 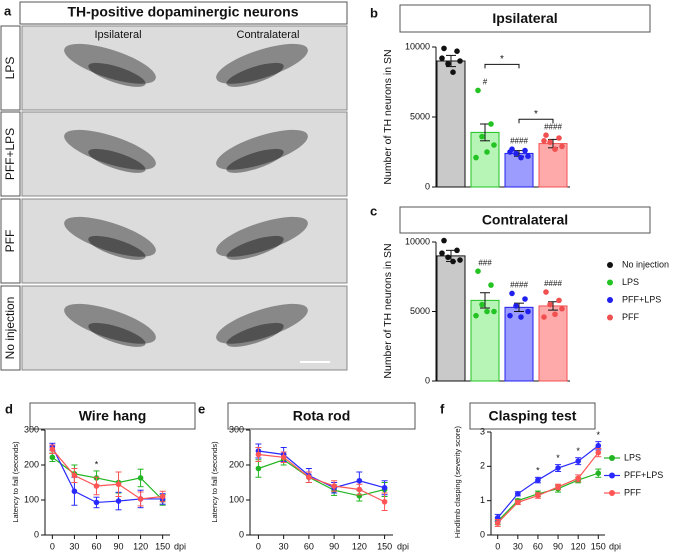 I want to click on chart-title: Contralateral, so click(x=525, y=220).